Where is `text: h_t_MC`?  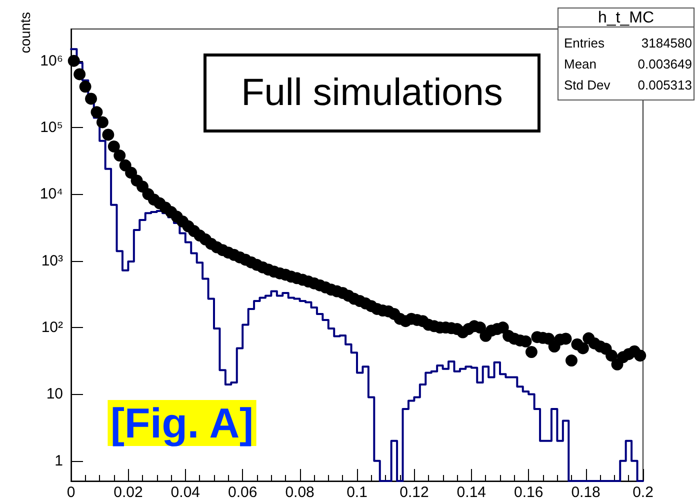
text: h_t_MC is located at coordinates (626, 18).